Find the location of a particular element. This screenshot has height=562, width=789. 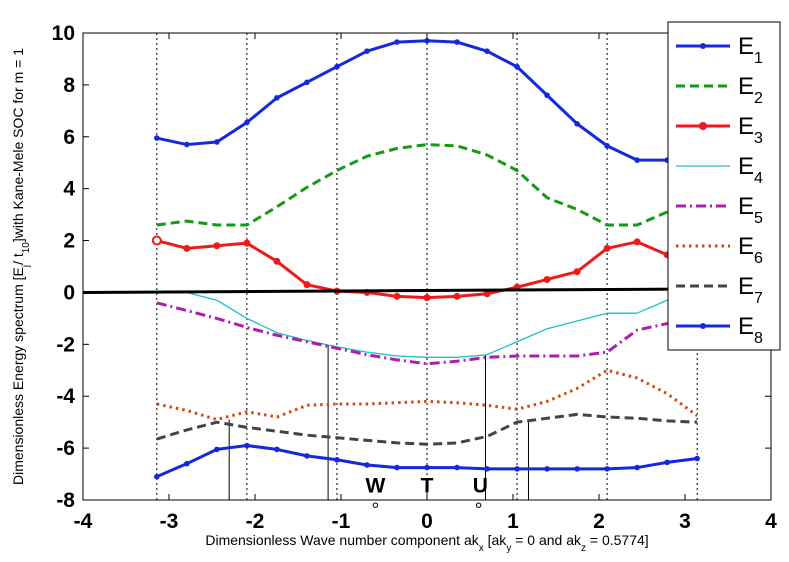

x-tick-label-4: 0 is located at coordinates (427, 521).